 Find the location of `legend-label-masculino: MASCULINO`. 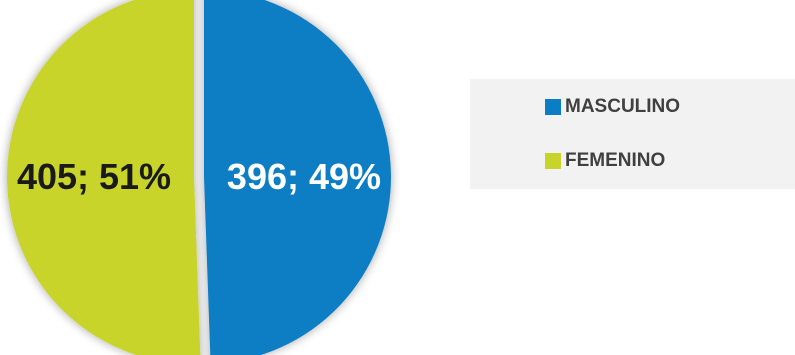

legend-label-masculino: MASCULINO is located at coordinates (623, 106).